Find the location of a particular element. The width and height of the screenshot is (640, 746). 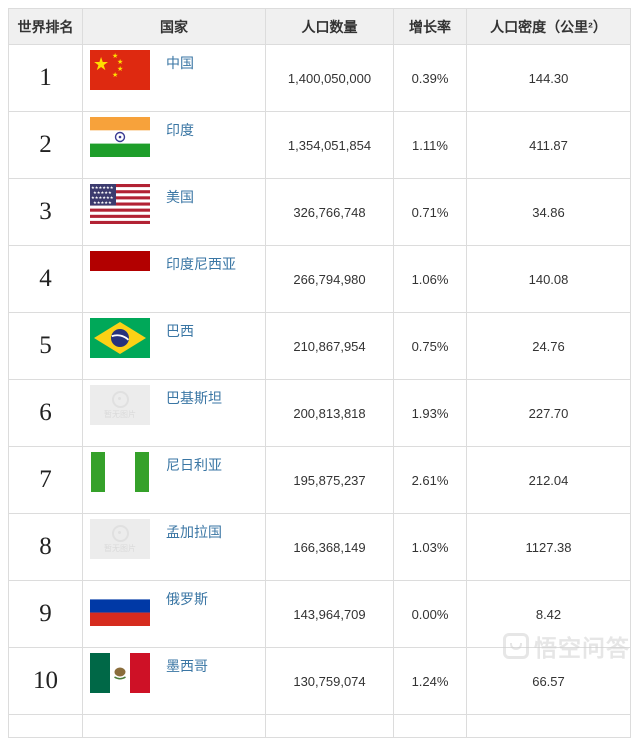

country-cell: 尼日利亚 is located at coordinates (174, 480).